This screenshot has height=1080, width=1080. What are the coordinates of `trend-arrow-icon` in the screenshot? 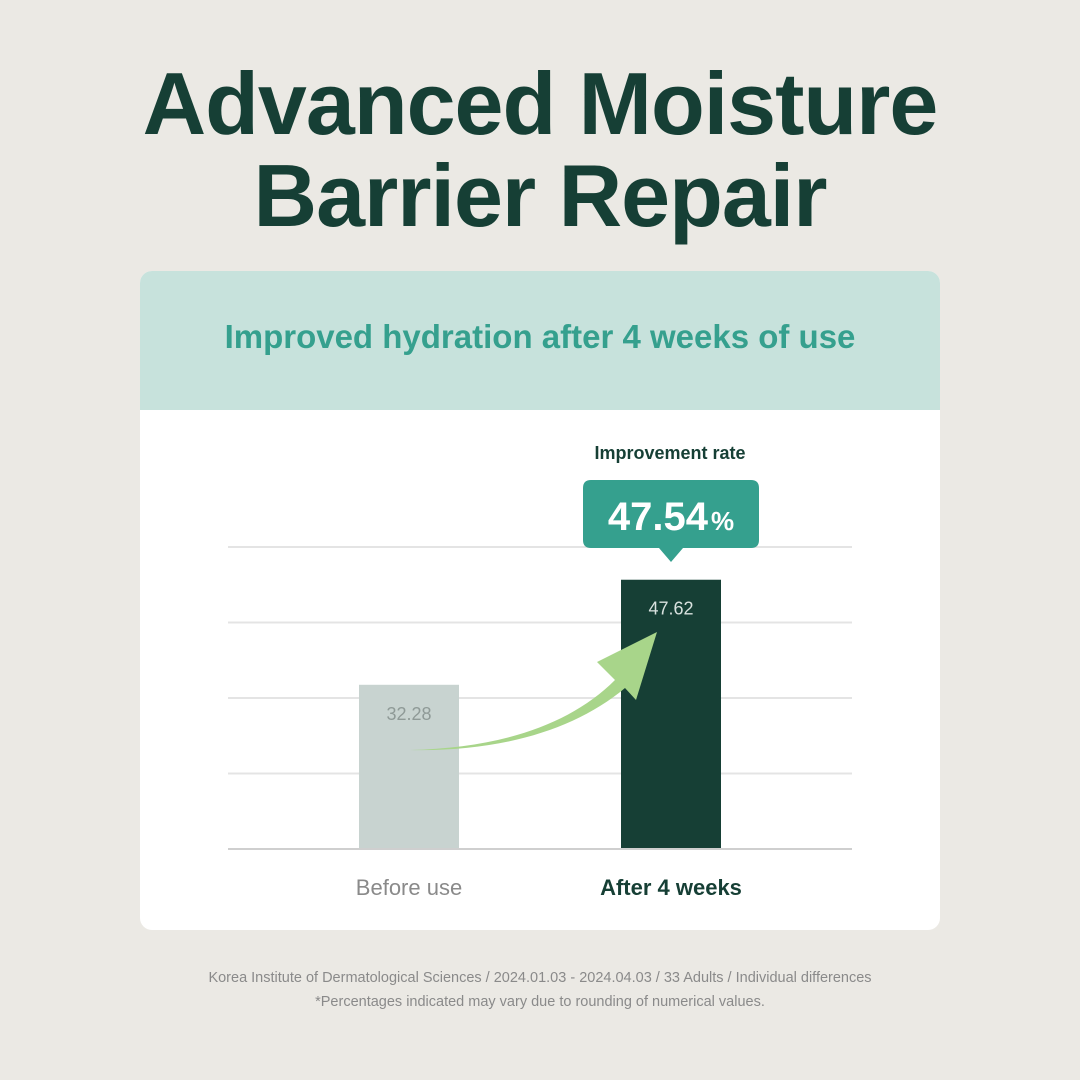 It's located at (533, 691).